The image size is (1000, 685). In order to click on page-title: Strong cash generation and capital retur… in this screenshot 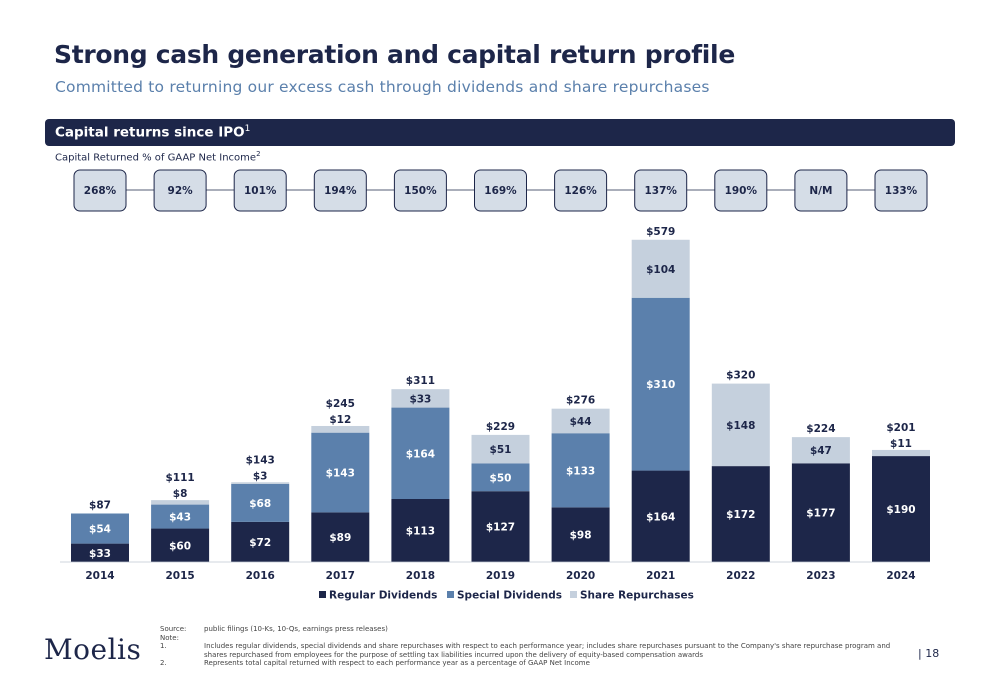, I will do `click(394, 54)`.